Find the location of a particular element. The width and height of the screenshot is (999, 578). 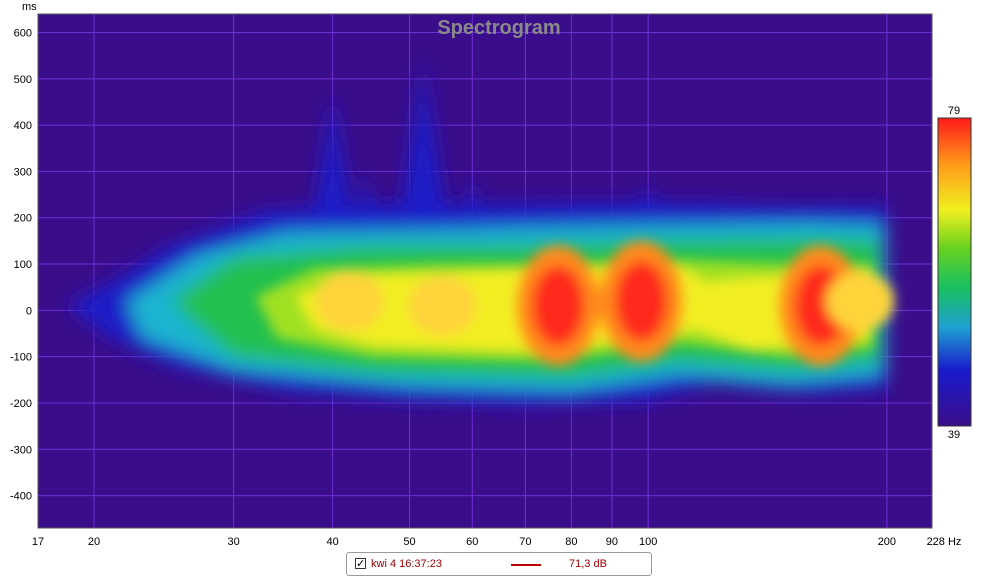

y-tick-label: -300 is located at coordinates (21, 450).